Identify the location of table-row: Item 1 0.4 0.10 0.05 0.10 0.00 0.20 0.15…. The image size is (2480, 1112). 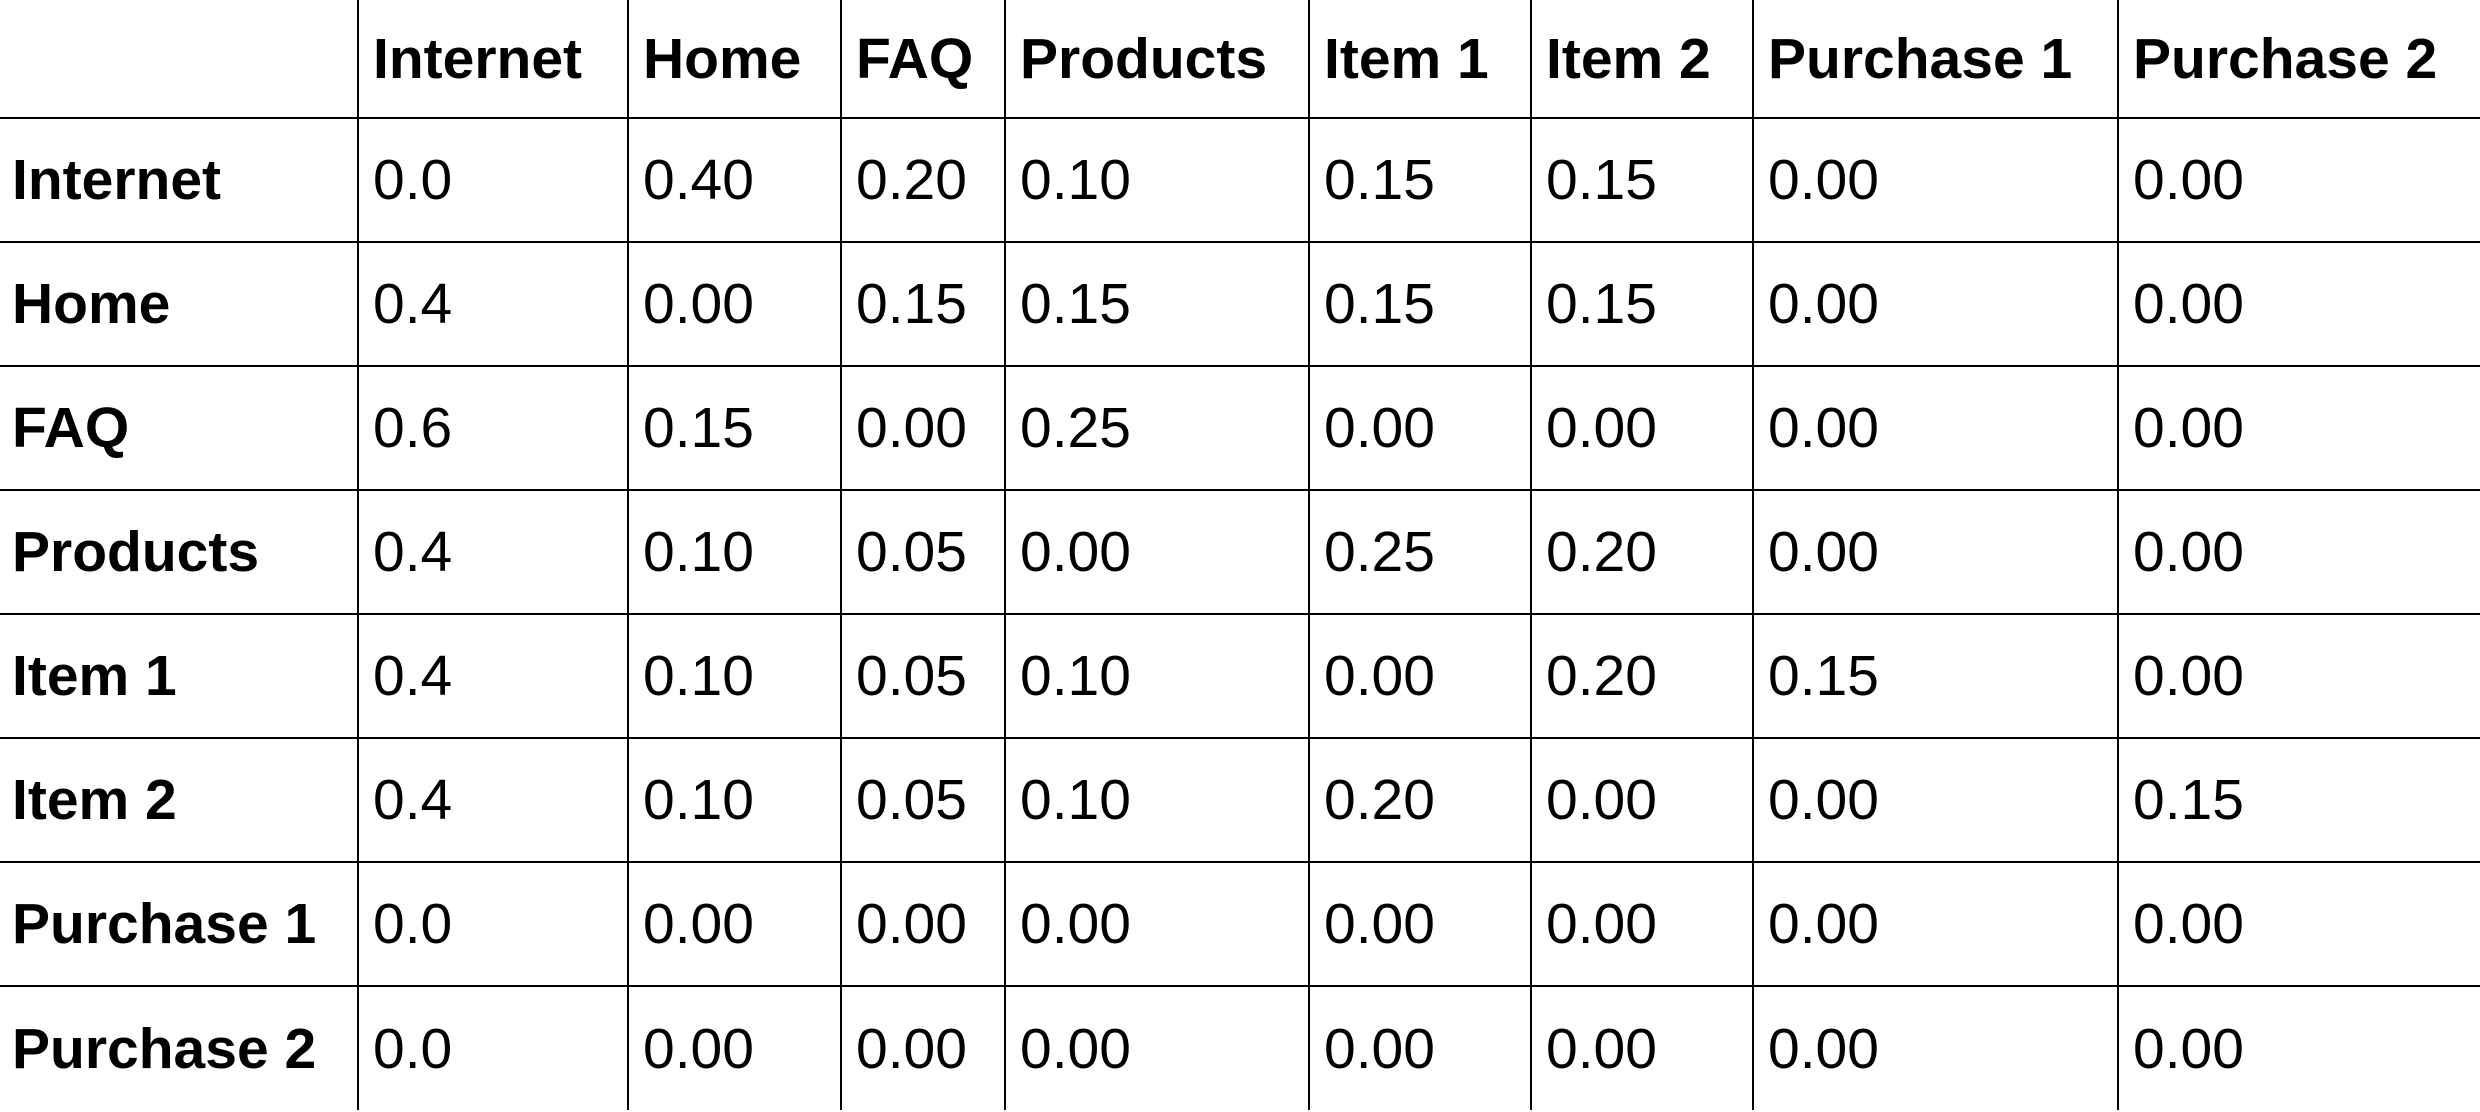
(1240, 676).